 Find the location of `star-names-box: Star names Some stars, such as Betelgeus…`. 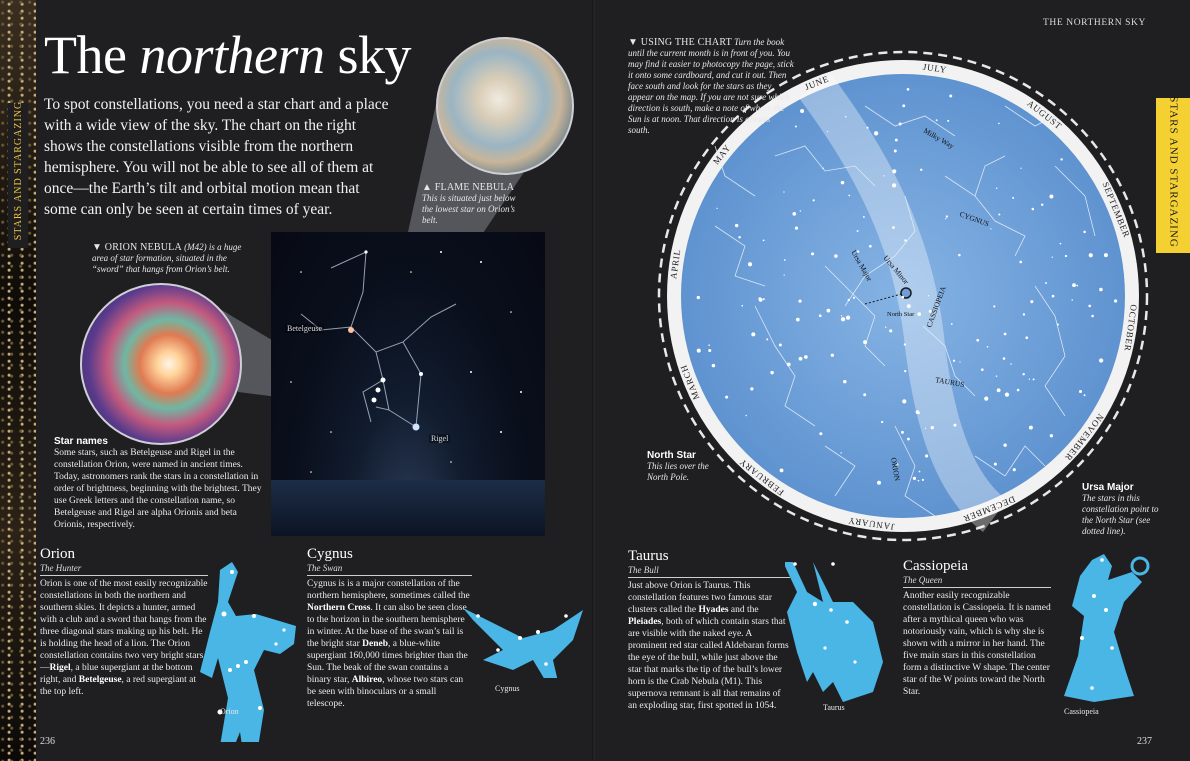

star-names-box: Star names Some stars, such as Betelgeus… is located at coordinates (160, 483).